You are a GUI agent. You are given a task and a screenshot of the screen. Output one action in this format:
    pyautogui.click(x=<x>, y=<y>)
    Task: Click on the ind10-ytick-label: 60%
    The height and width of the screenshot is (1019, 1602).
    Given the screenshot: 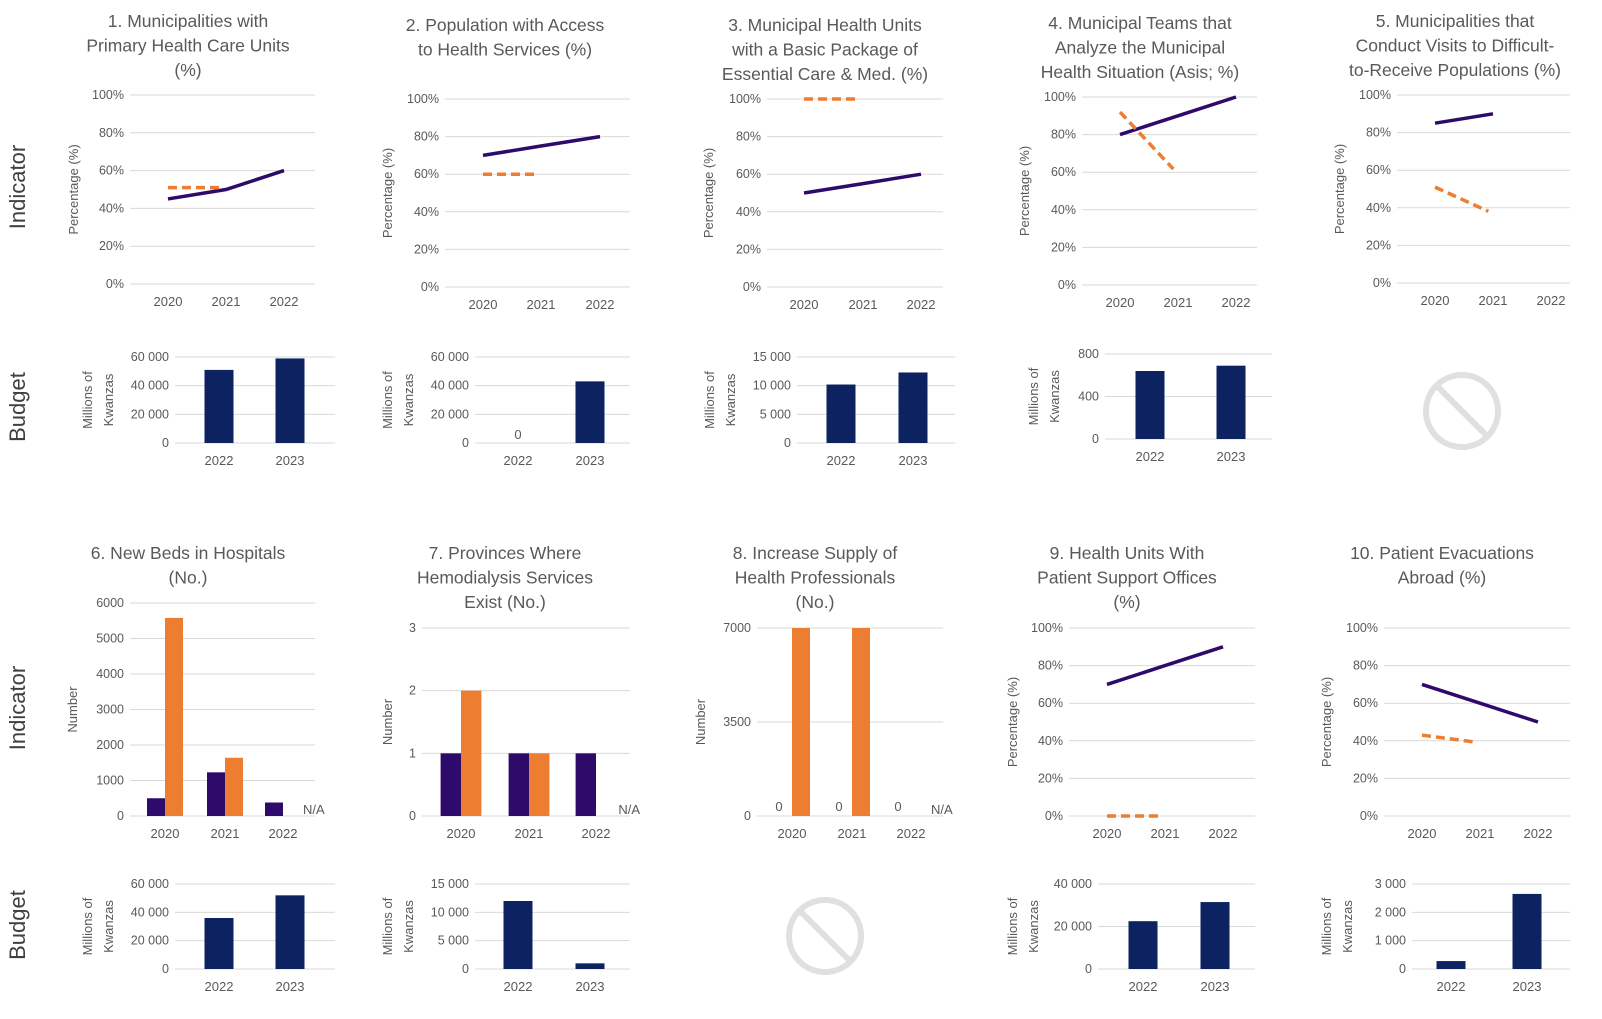 What is the action you would take?
    pyautogui.click(x=1365, y=703)
    